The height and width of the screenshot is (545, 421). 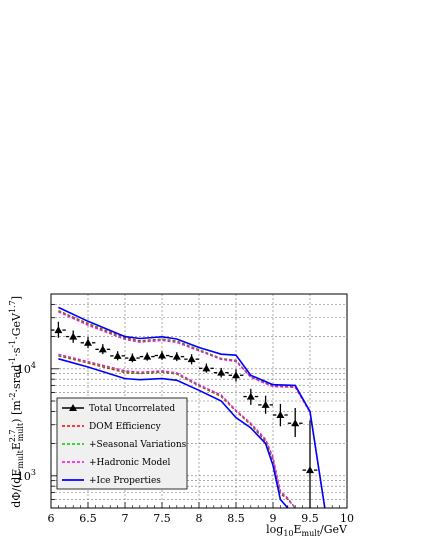 What do you see at coordinates (16, 446) in the screenshot?
I see `y-title-p2: E` at bounding box center [16, 446].